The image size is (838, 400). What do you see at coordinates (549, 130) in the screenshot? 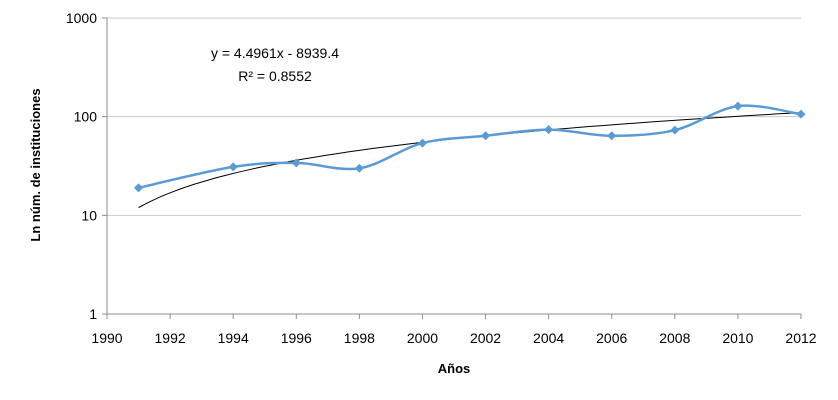
I see `data-point-2004` at bounding box center [549, 130].